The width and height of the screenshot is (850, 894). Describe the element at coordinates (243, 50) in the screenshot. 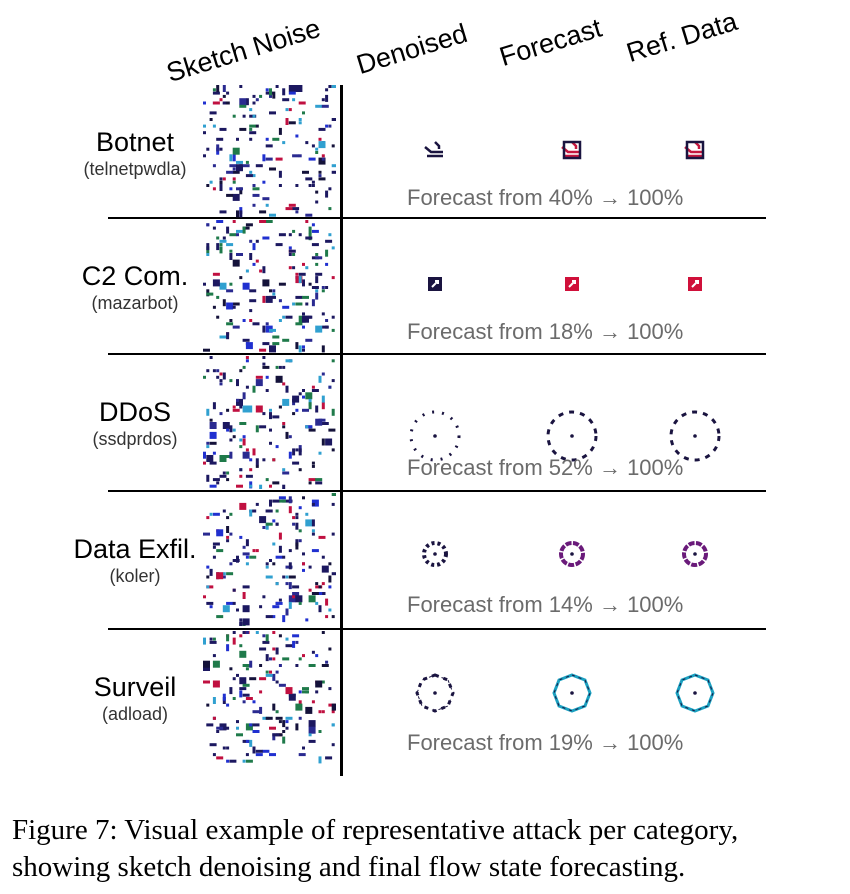

I see `header-sketch-noise: Sketch Noise` at that location.